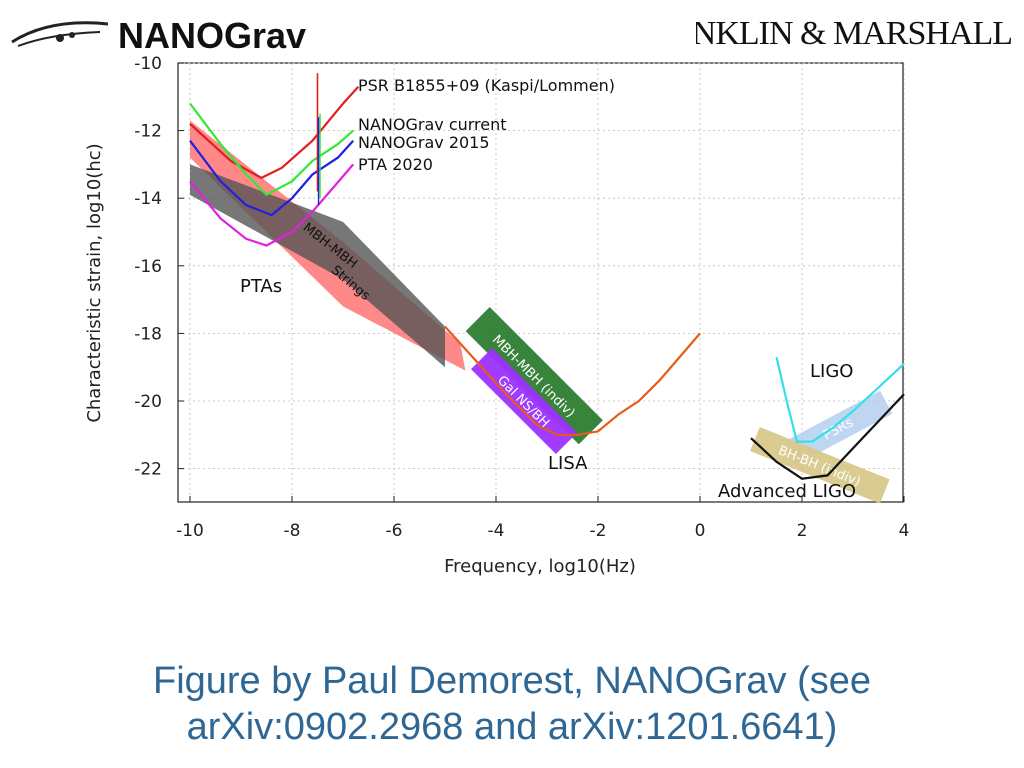  I want to click on x-tick-label: 0, so click(700, 531).